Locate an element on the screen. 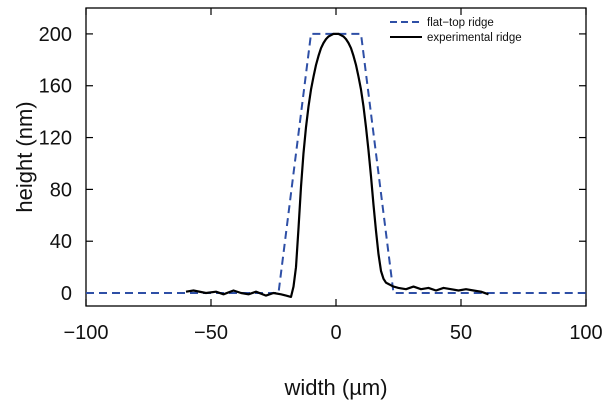 Image resolution: width=616 pixels, height=400 pixels. legend-label-flat-top-ridge: flat−top ridge is located at coordinates (460, 23).